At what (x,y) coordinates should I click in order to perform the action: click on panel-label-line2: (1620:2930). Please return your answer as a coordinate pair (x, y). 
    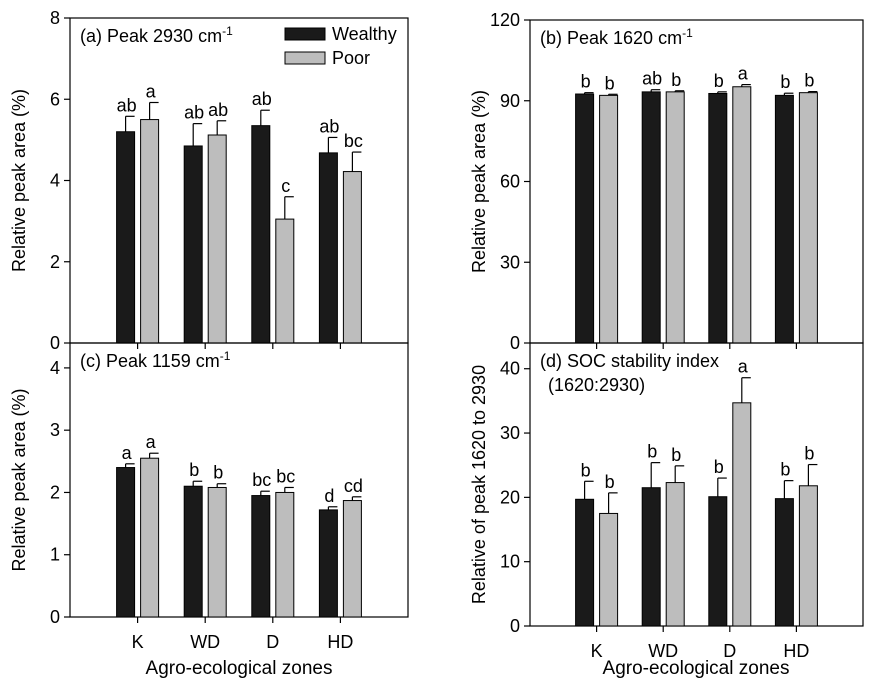
    Looking at the image, I should click on (596, 385).